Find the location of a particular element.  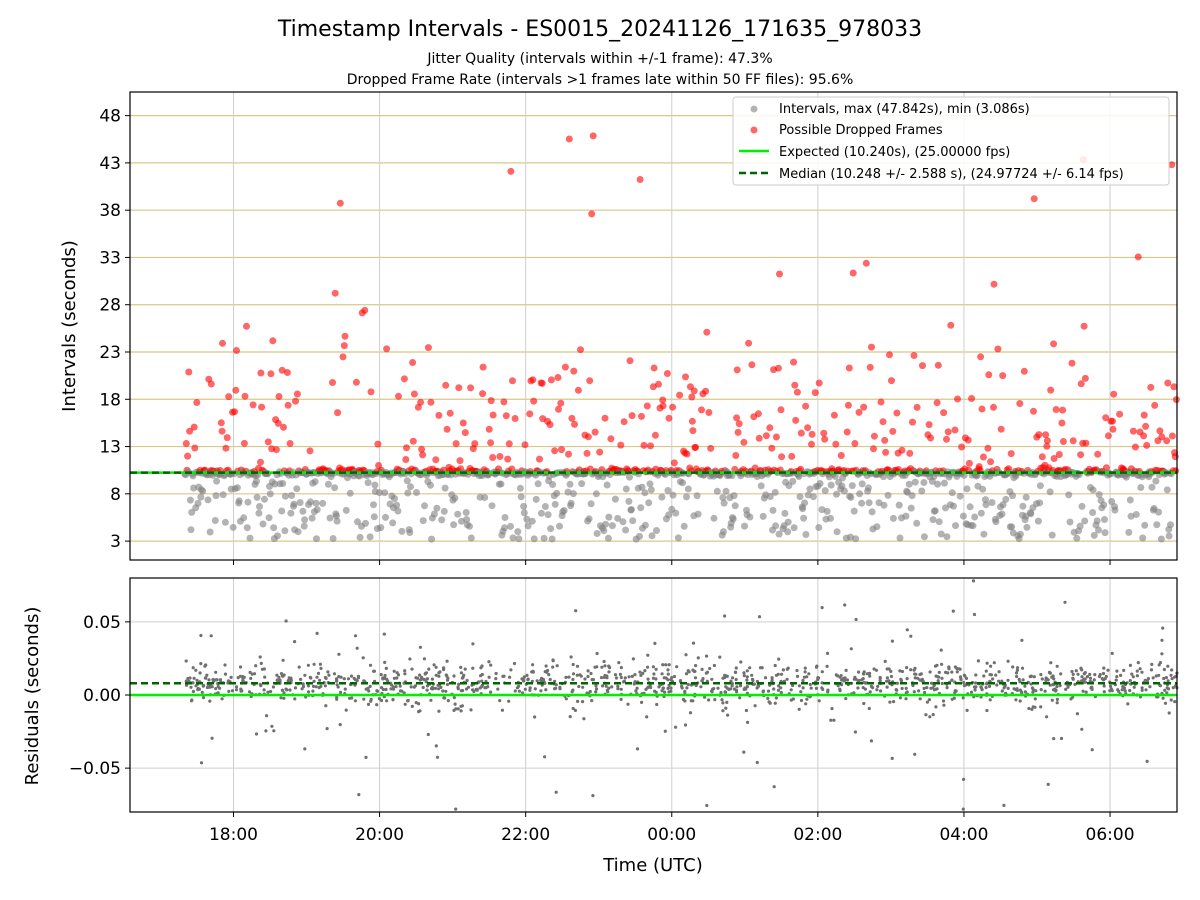

legend-intervals-marker is located at coordinates (754, 109).